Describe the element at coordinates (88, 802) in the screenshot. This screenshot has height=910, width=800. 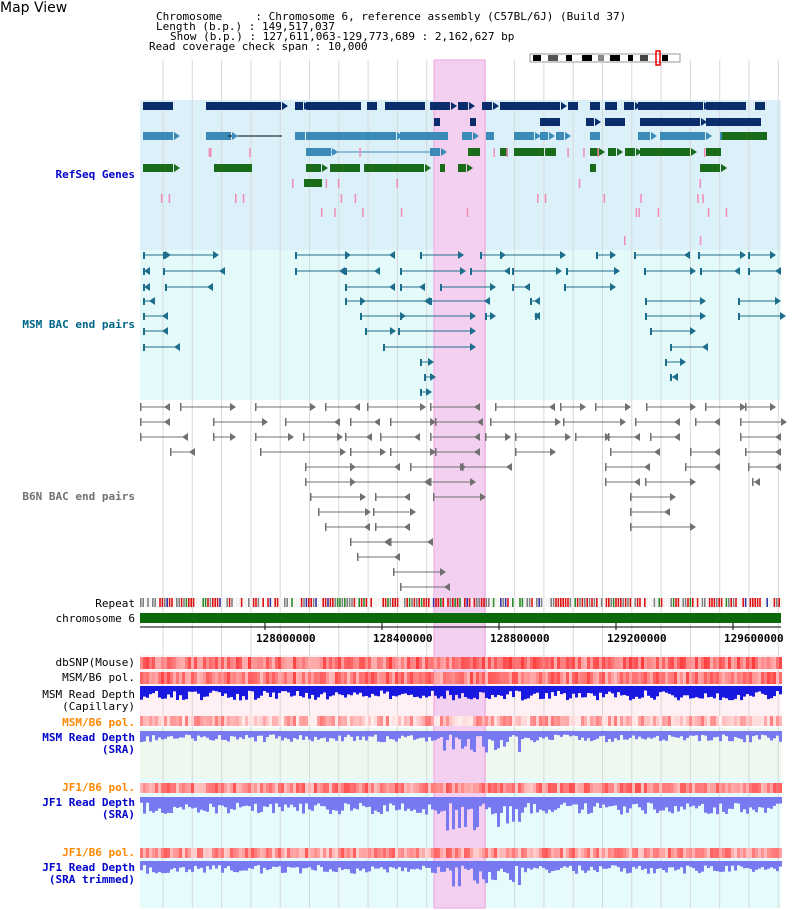
I see `jf1-read-depth-sra-label: JF1 Read Depth` at that location.